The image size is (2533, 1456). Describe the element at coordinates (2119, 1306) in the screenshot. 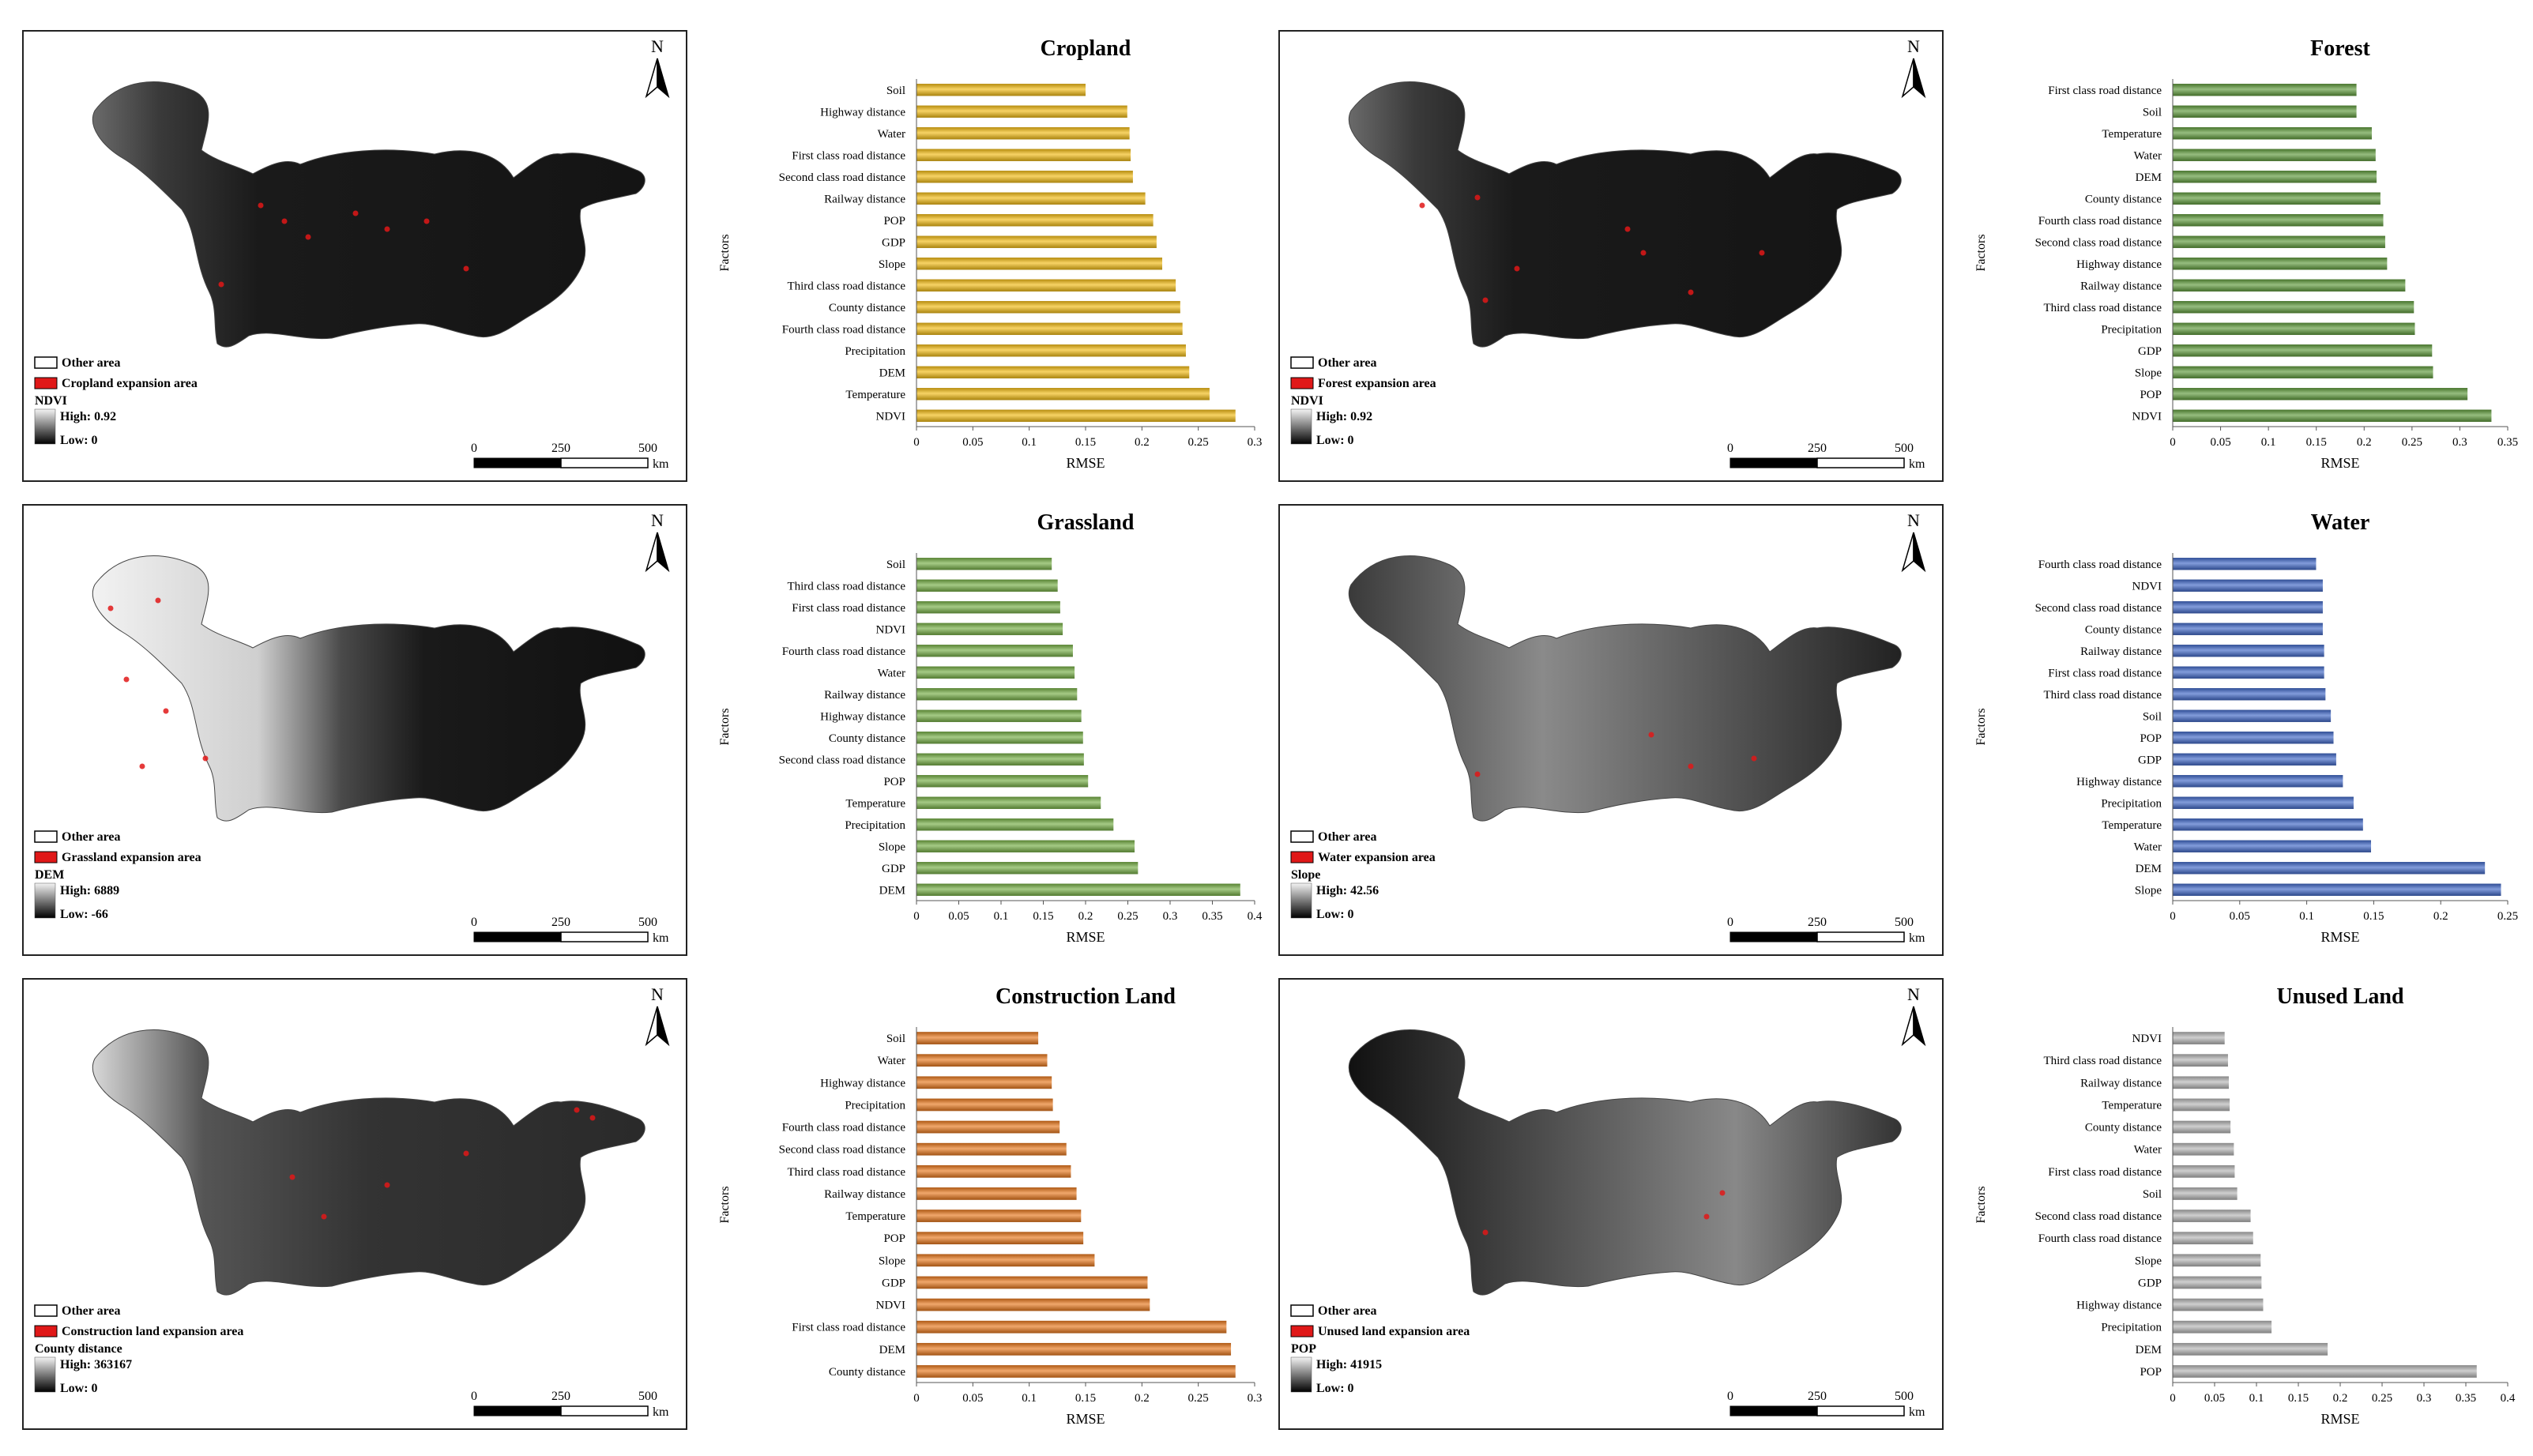

I see `category-label: Highway distance` at that location.